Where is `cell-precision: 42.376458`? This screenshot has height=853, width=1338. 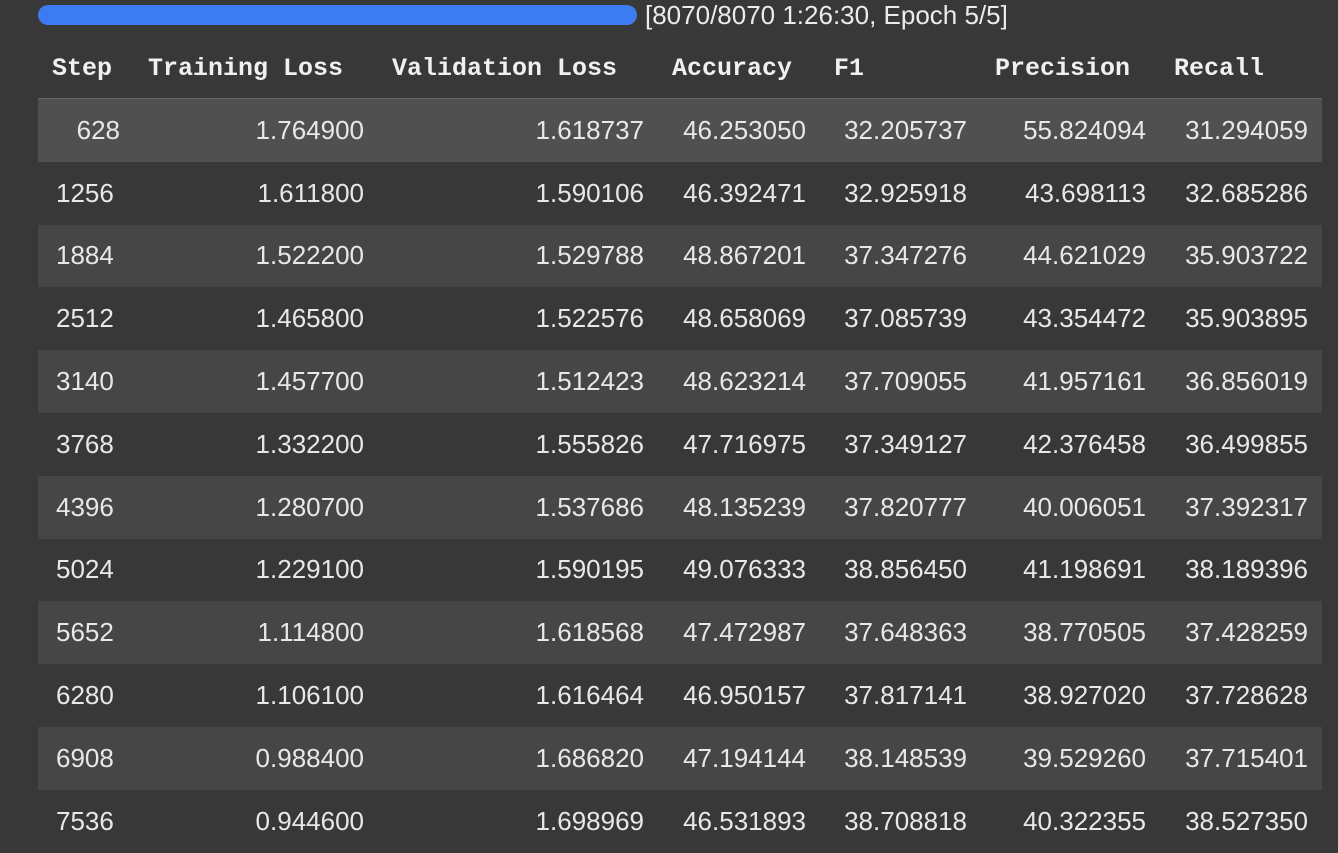 cell-precision: 42.376458 is located at coordinates (1084, 443).